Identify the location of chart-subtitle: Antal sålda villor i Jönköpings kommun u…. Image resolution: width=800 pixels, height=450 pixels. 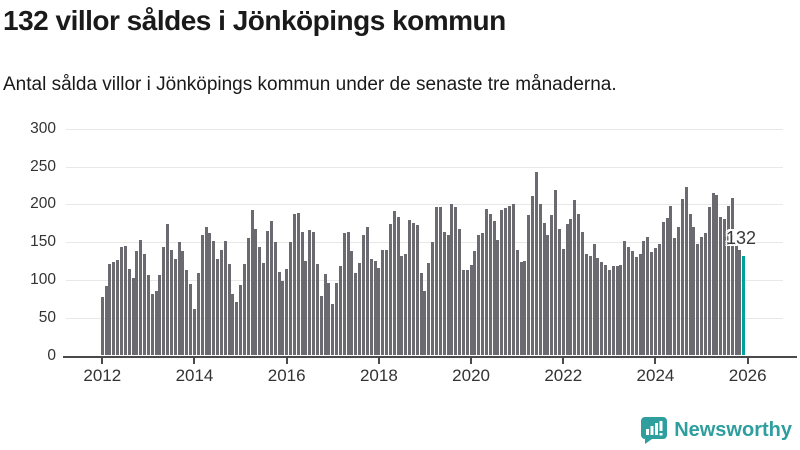
(310, 84).